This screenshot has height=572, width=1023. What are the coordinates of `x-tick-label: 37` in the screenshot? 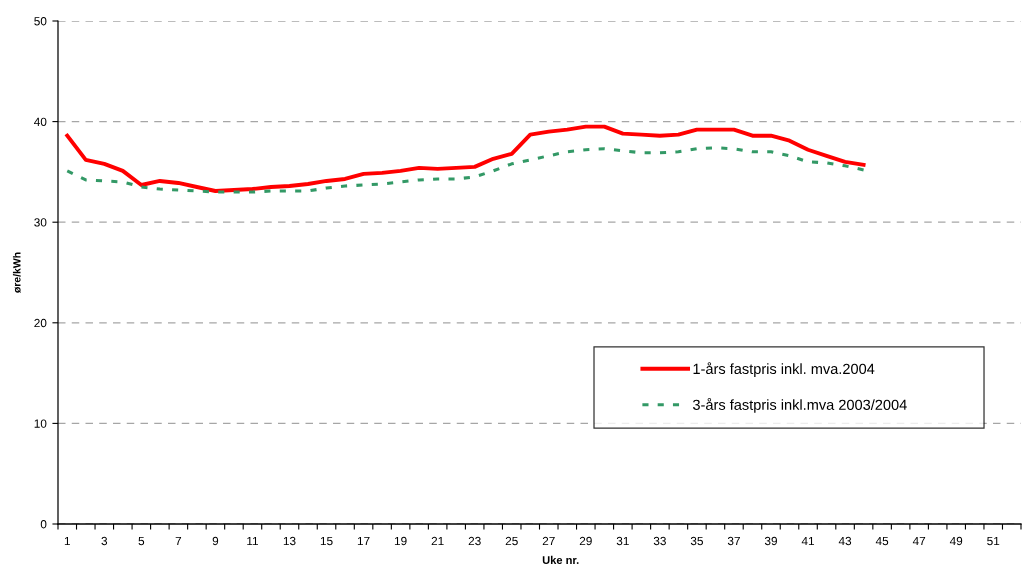 It's located at (733, 541).